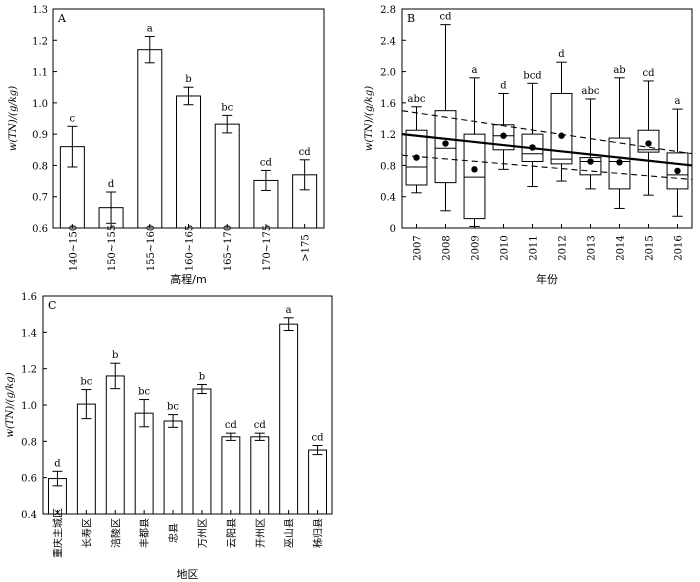 Image resolution: width=700 pixels, height=582 pixels. What do you see at coordinates (174, 533) in the screenshot?
I see `x-tick-label: 忠县` at bounding box center [174, 533].